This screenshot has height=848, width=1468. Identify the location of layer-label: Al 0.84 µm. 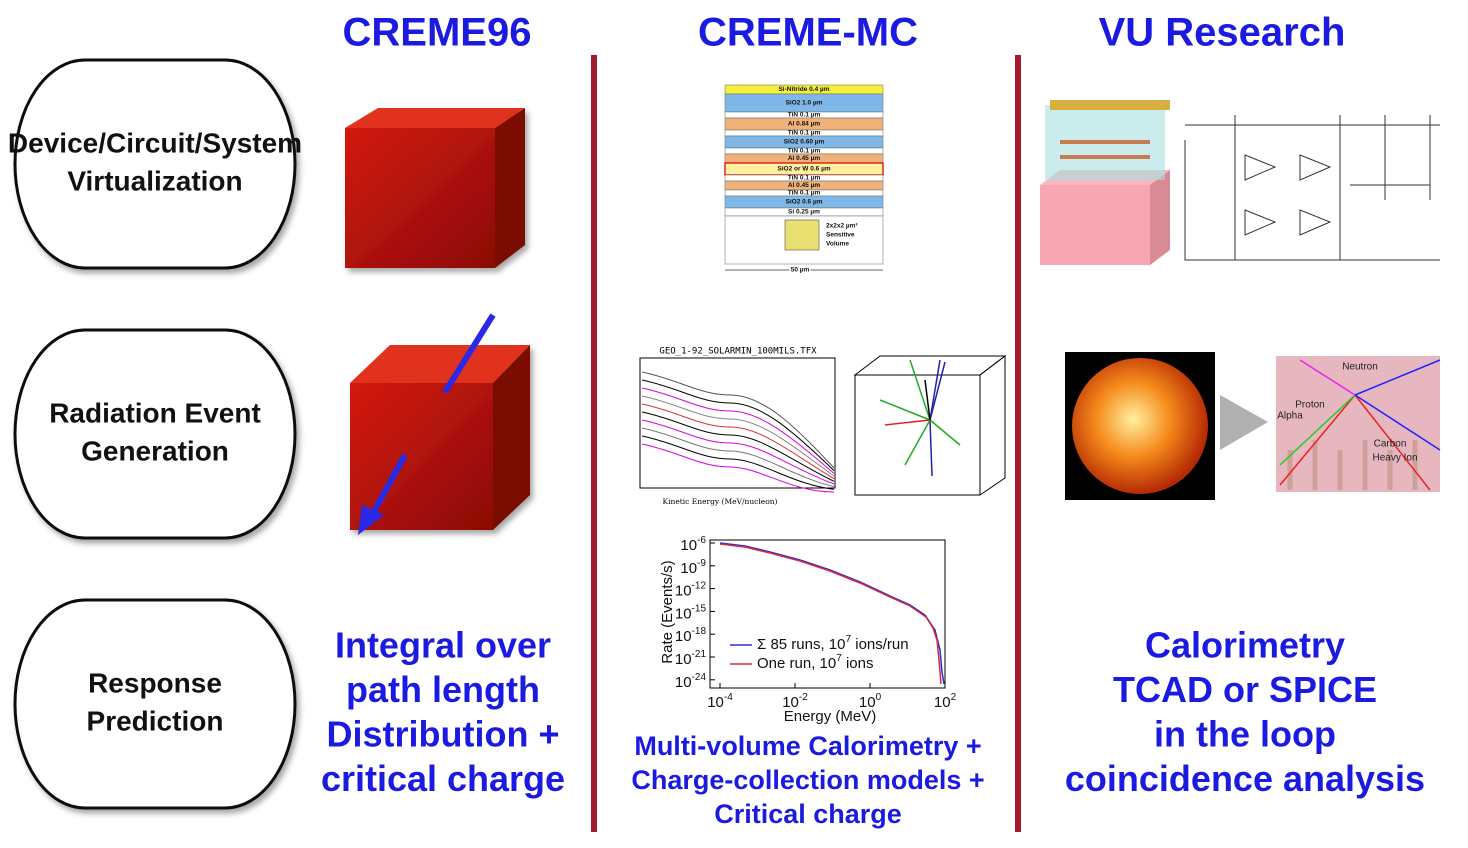
(804, 124).